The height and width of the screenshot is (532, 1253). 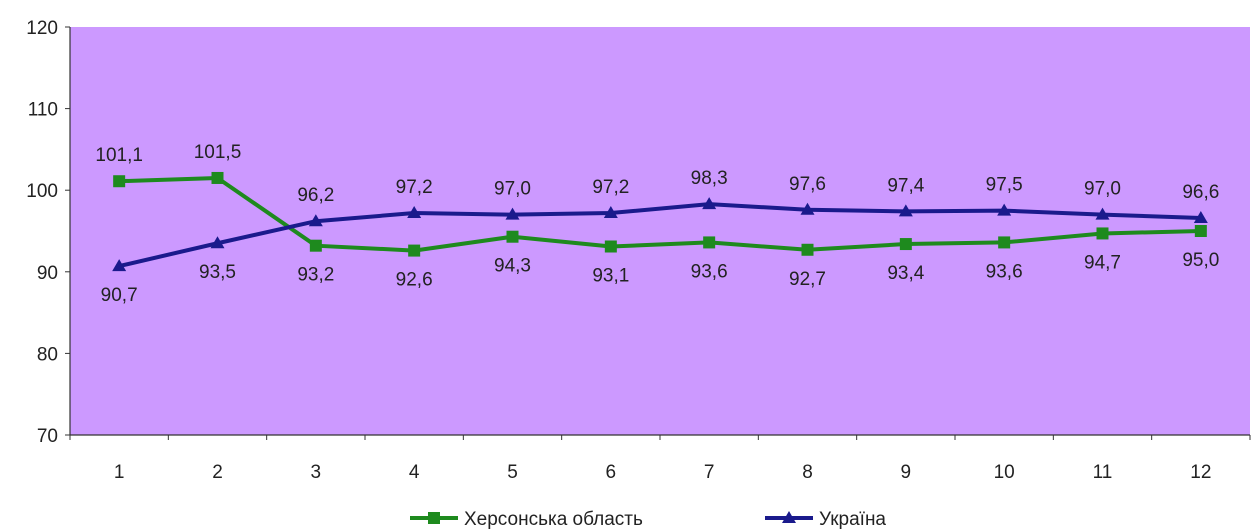 What do you see at coordinates (217, 272) in the screenshot?
I see `data-label: 93,5` at bounding box center [217, 272].